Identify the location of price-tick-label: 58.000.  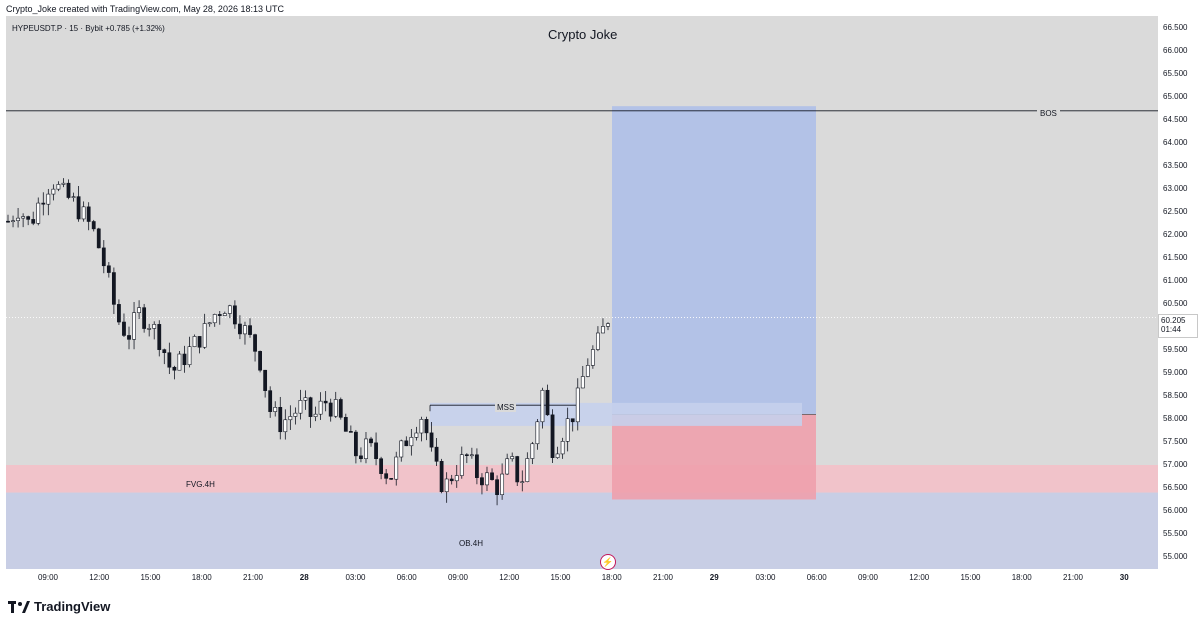
(1175, 418).